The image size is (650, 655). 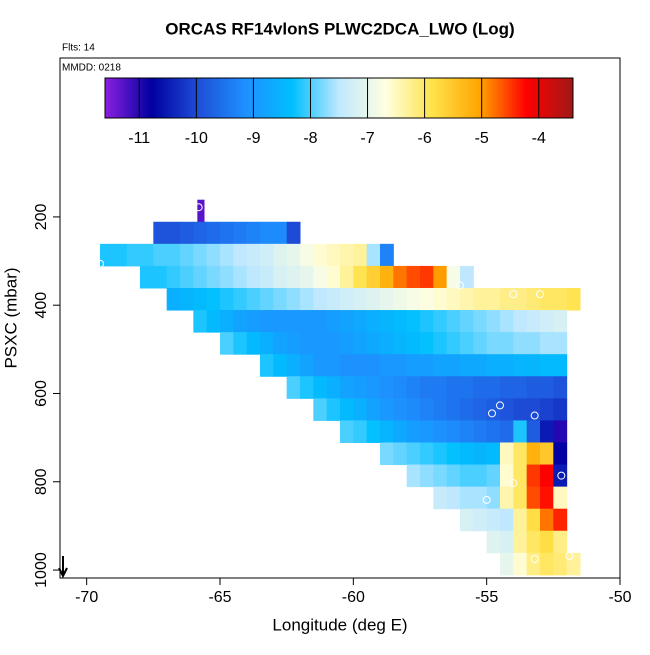 I want to click on colorbar-tick-label: -4, so click(x=539, y=138).